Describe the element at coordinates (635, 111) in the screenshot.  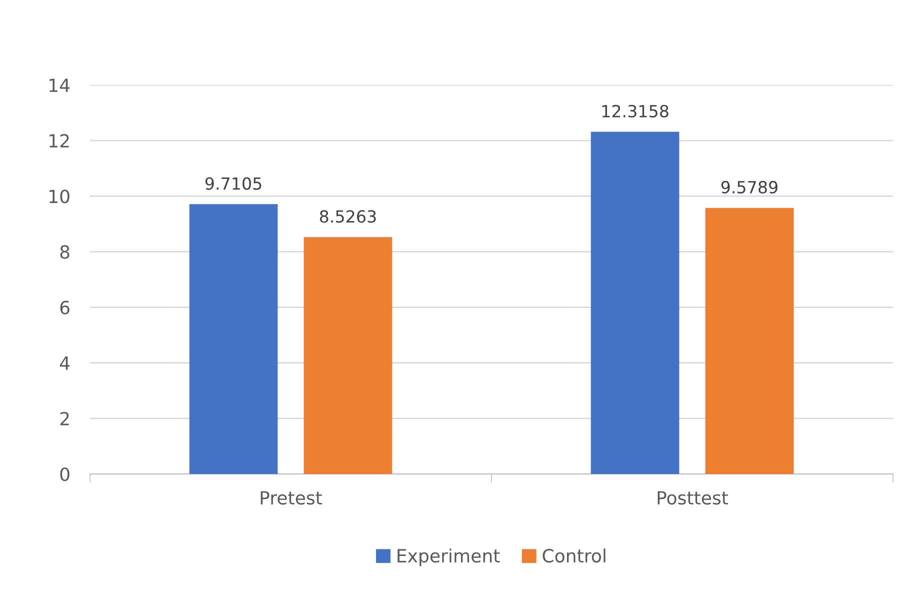
I see `data-label: 12.3158` at that location.